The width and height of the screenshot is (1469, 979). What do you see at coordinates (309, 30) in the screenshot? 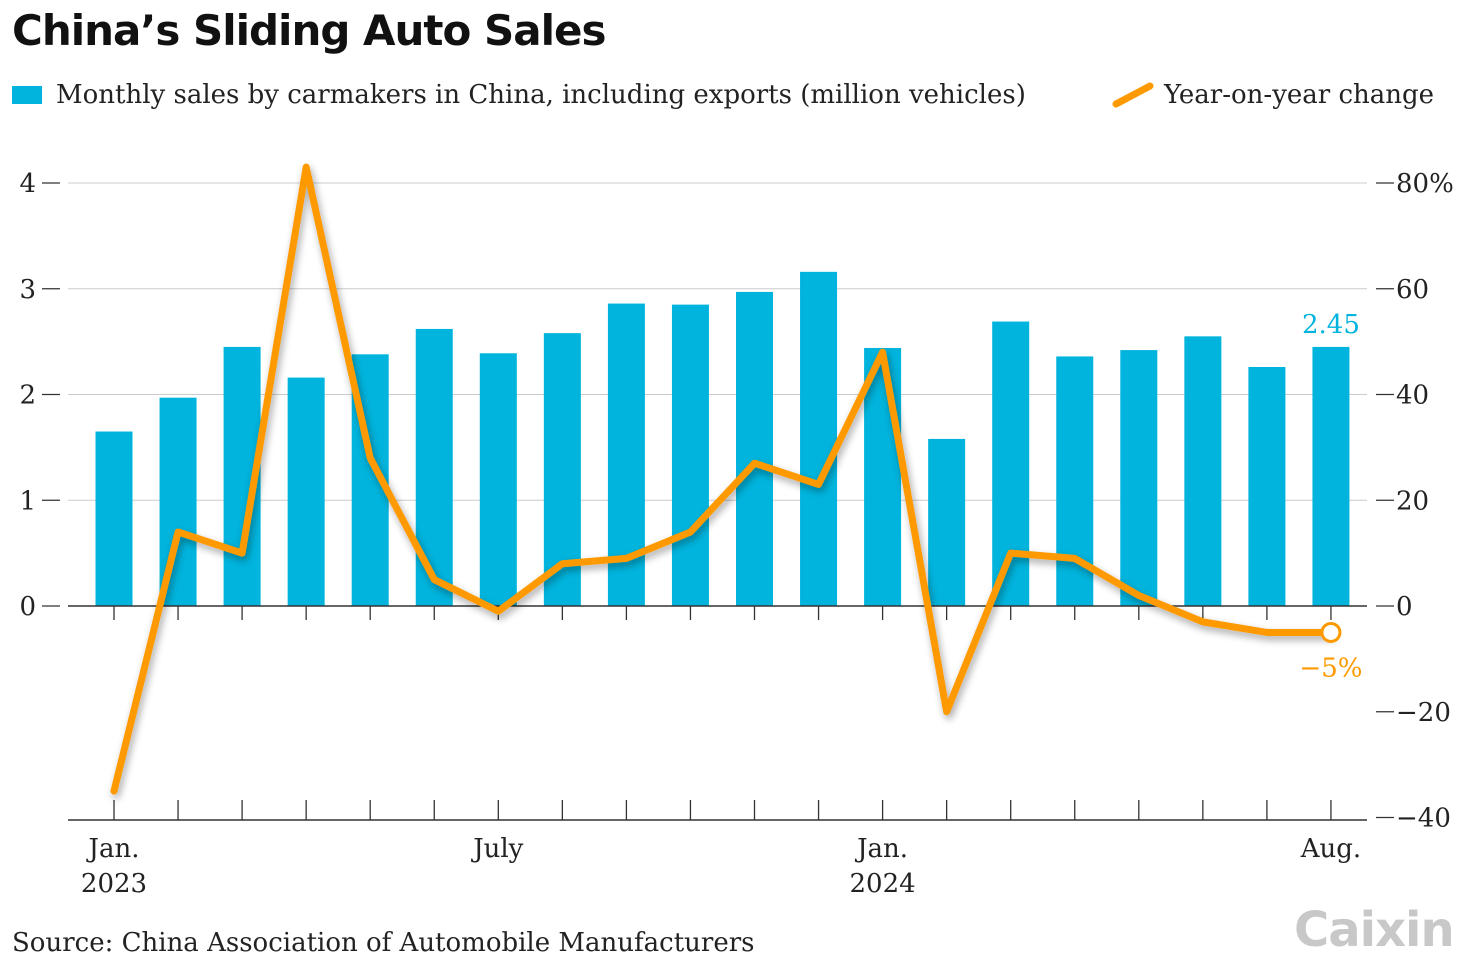
I see `chart-title: China’s Sliding Auto Sales` at bounding box center [309, 30].